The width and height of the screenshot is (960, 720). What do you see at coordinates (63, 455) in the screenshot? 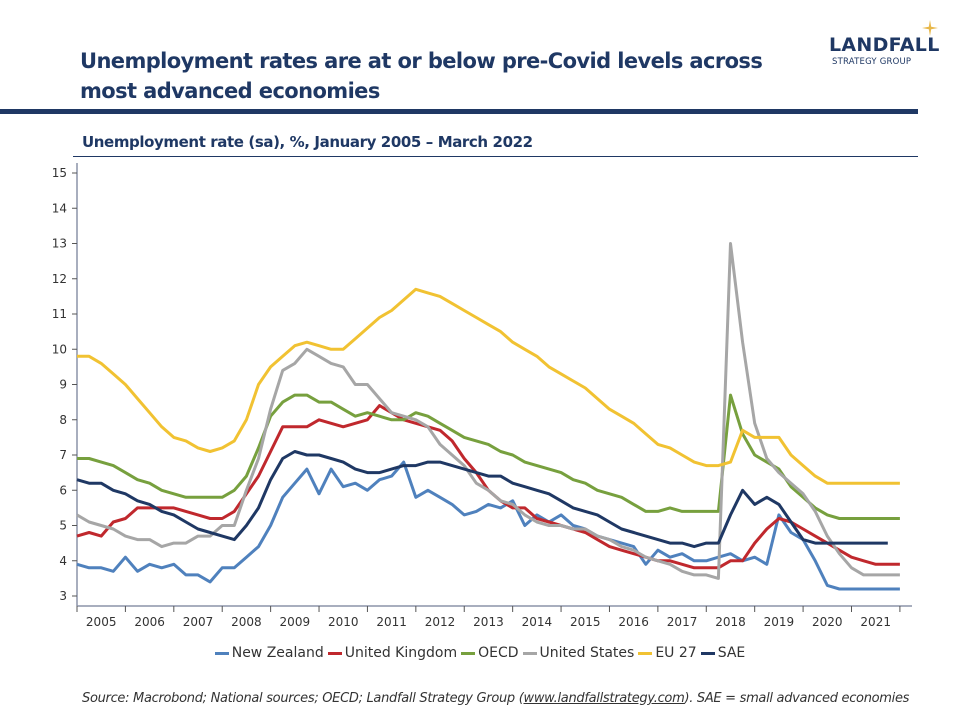
I see `y-tick-label: 7` at bounding box center [63, 455].